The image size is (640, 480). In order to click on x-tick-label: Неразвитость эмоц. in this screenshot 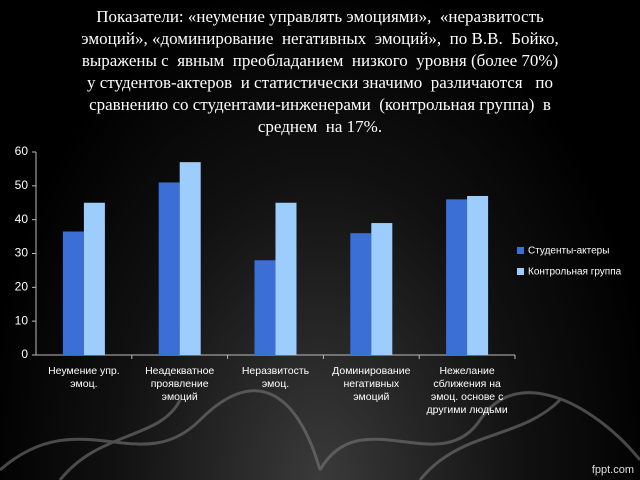, I will do `click(275, 377)`.